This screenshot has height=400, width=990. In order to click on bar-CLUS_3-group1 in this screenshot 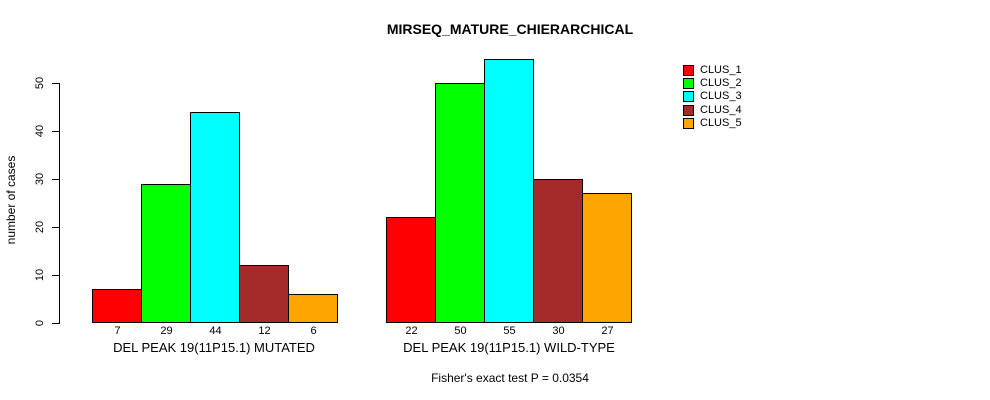, I will do `click(215, 217)`.